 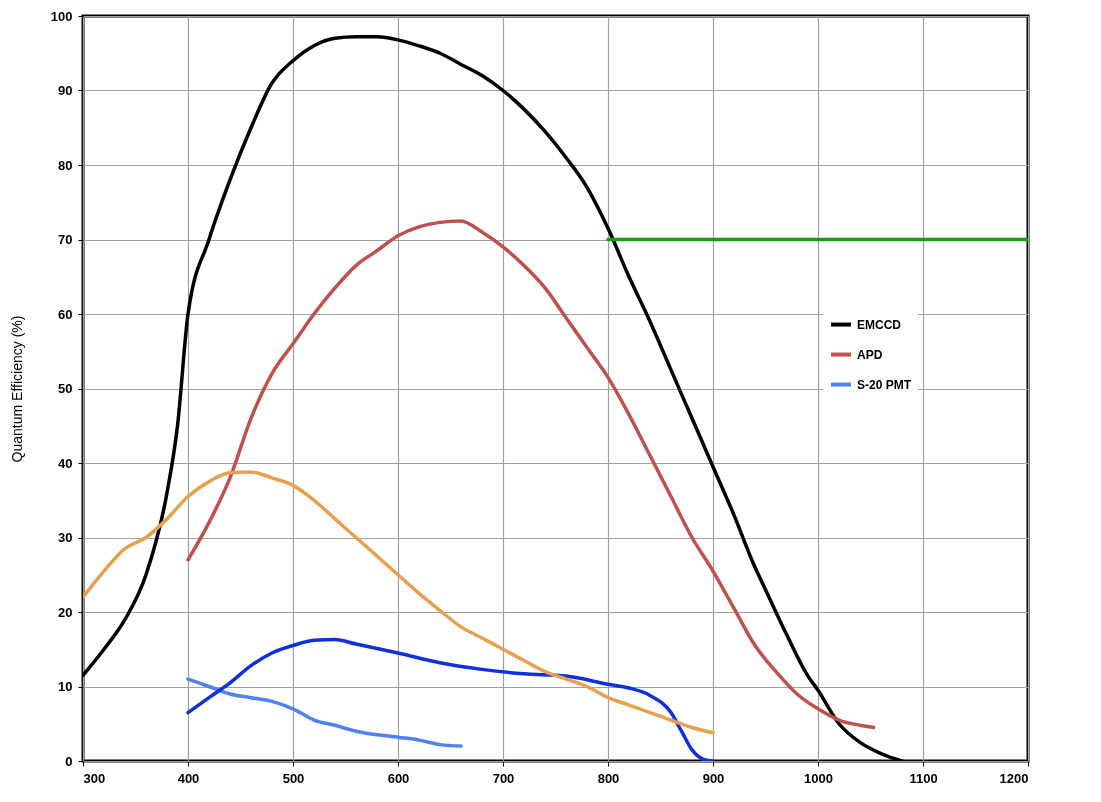 I want to click on y-axis-title: Quantum Efficiency (%), so click(x=16, y=389).